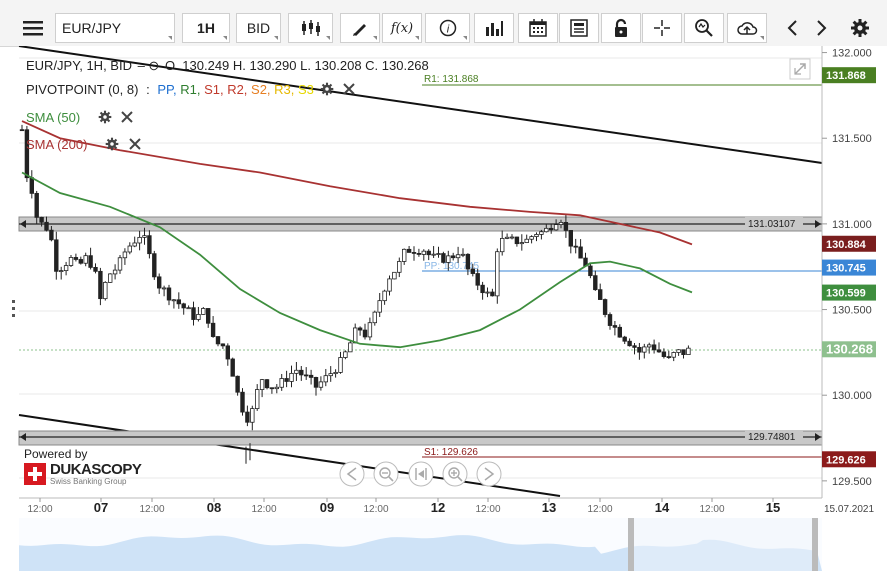  What do you see at coordinates (386, 474) in the screenshot?
I see `zoom-out-icon` at bounding box center [386, 474].